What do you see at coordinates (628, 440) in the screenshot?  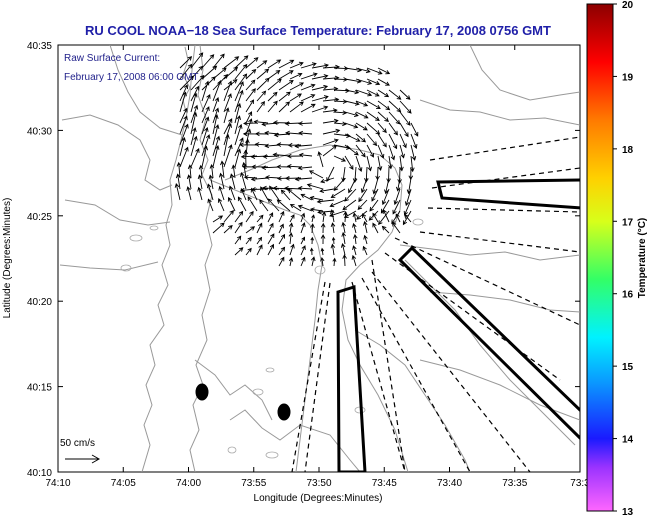 I see `colorbar-tick-label: 14` at bounding box center [628, 440].